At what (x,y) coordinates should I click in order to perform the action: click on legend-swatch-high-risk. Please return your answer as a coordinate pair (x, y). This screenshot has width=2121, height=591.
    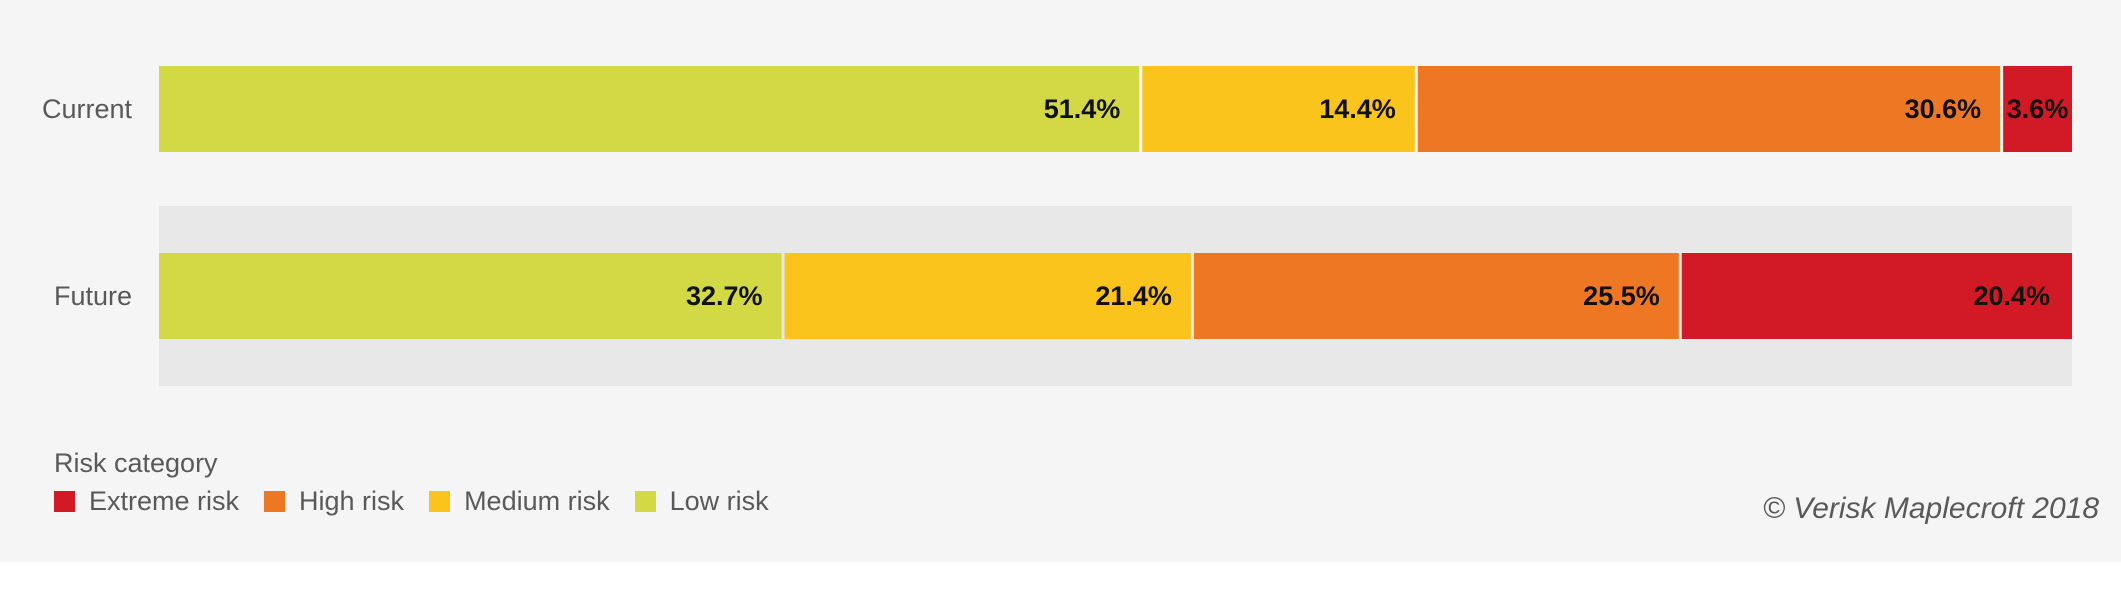
    Looking at the image, I should click on (275, 501).